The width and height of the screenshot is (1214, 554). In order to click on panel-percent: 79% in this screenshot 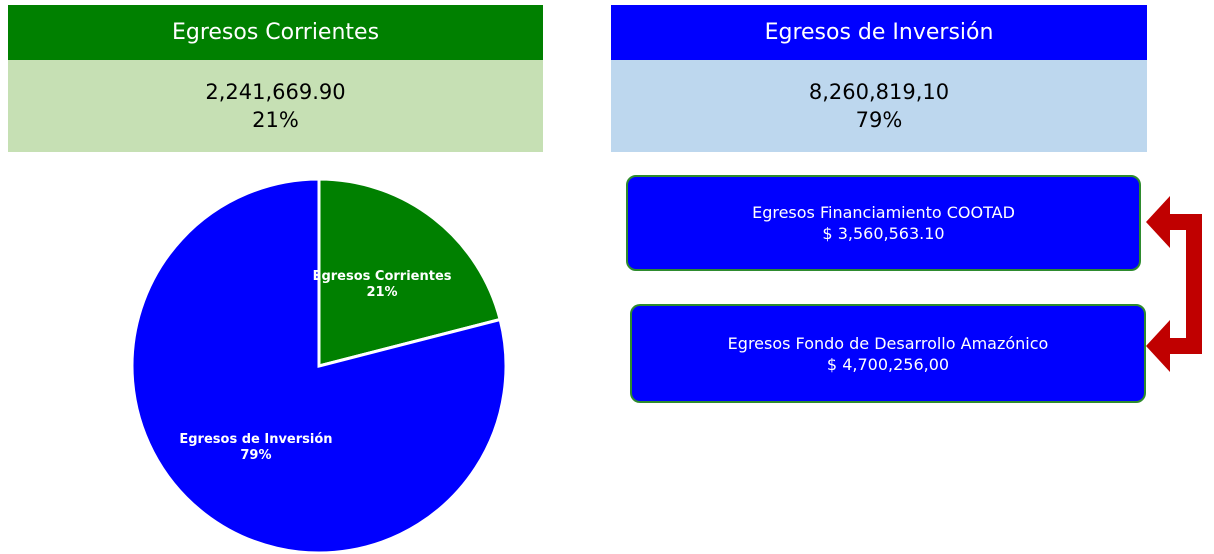, I will do `click(879, 120)`.